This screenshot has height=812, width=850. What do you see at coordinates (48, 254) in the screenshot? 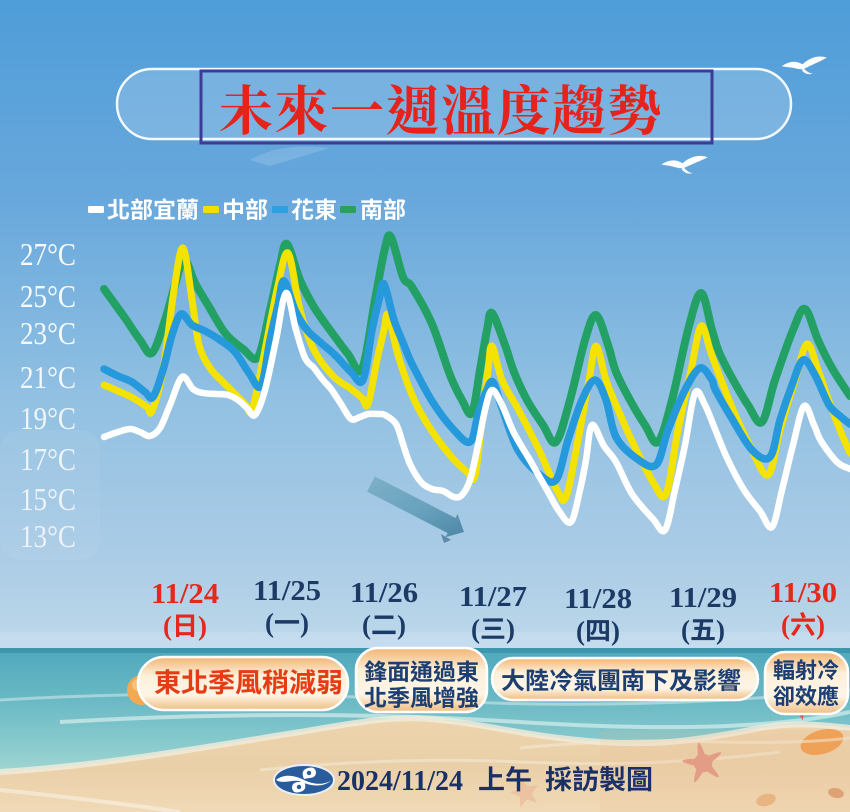
I see `svg-text: 27°C` at bounding box center [48, 254].